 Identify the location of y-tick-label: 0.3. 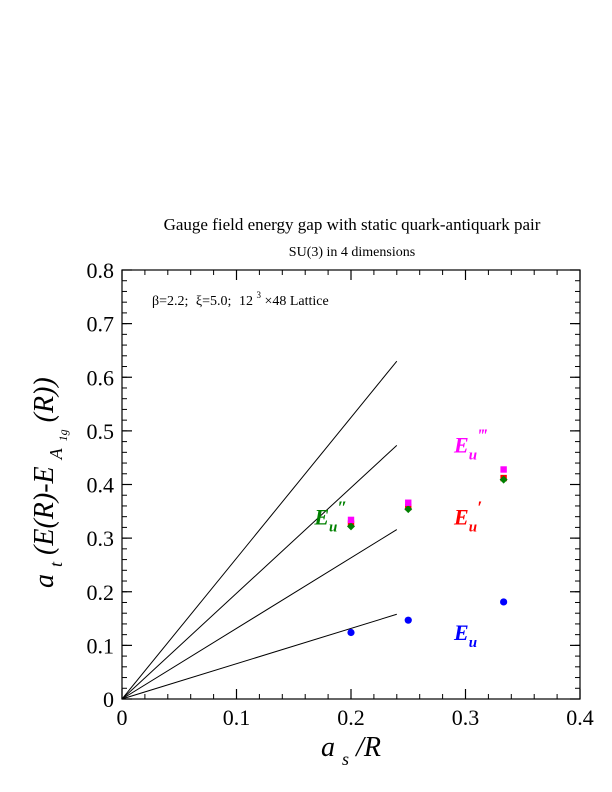
(101, 538).